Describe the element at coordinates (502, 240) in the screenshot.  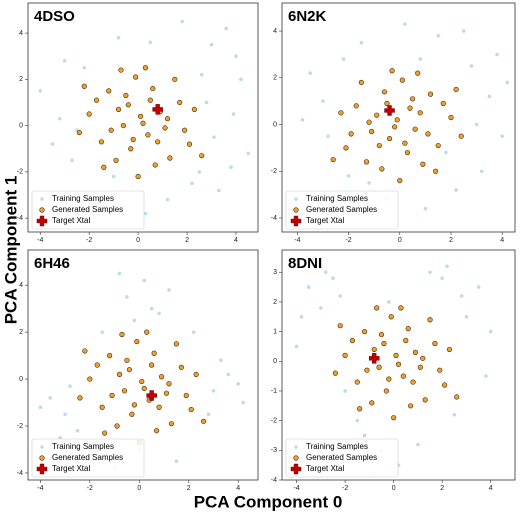
I see `x-tick-label: 4` at that location.